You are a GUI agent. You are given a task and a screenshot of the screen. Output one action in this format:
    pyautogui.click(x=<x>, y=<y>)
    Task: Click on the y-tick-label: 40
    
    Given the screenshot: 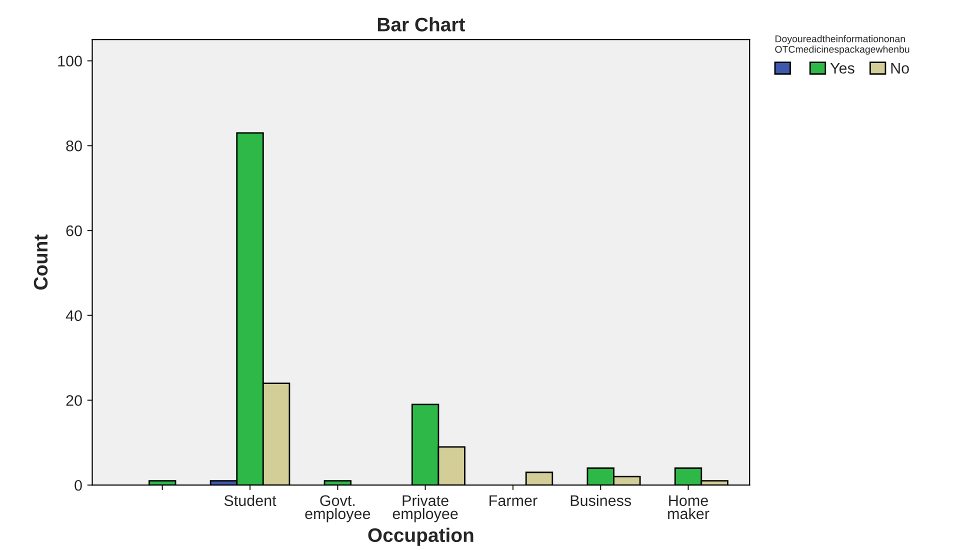 What is the action you would take?
    pyautogui.click(x=74, y=316)
    